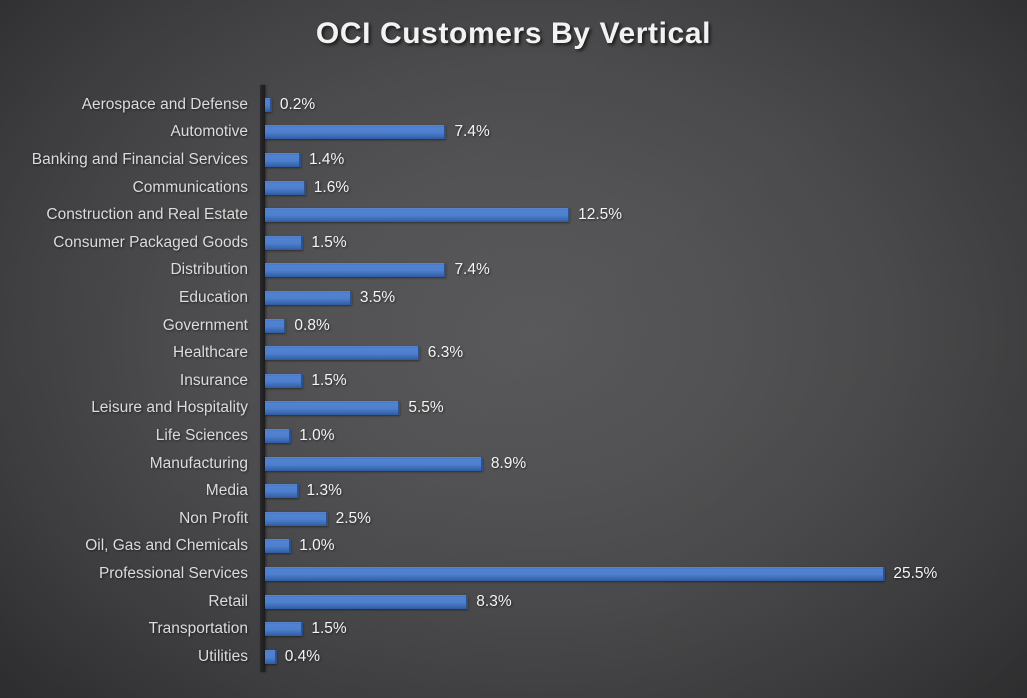 Image resolution: width=1027 pixels, height=698 pixels. I want to click on category-label: Media, so click(226, 491).